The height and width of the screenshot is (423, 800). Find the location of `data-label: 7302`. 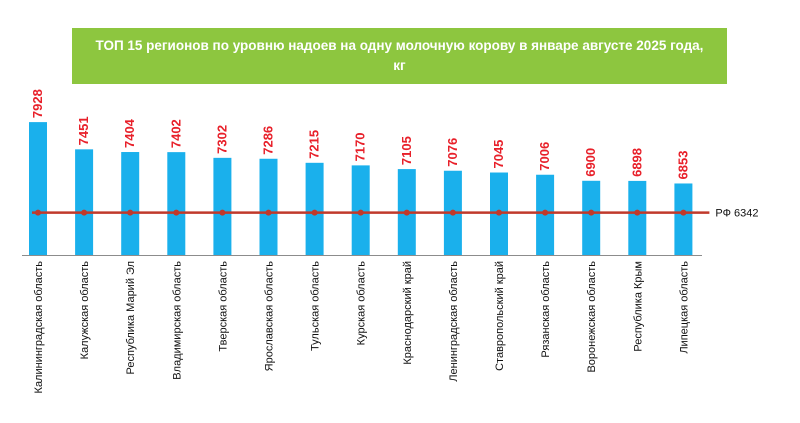

data-label: 7302 is located at coordinates (221, 139).